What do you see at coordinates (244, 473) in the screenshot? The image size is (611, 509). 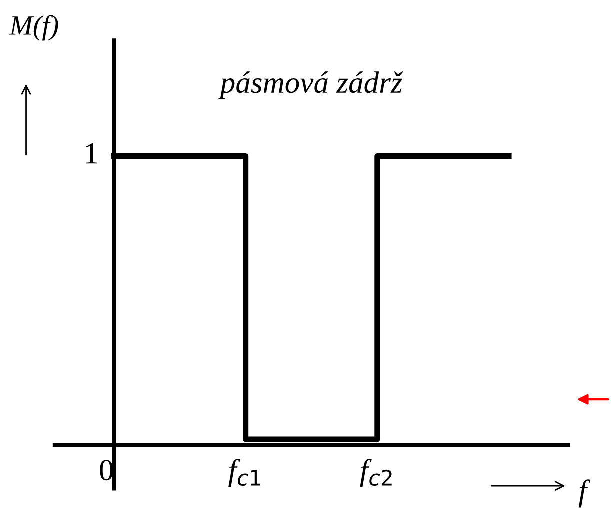 I see `x-tick-label: f$_{c1}$` at bounding box center [244, 473].